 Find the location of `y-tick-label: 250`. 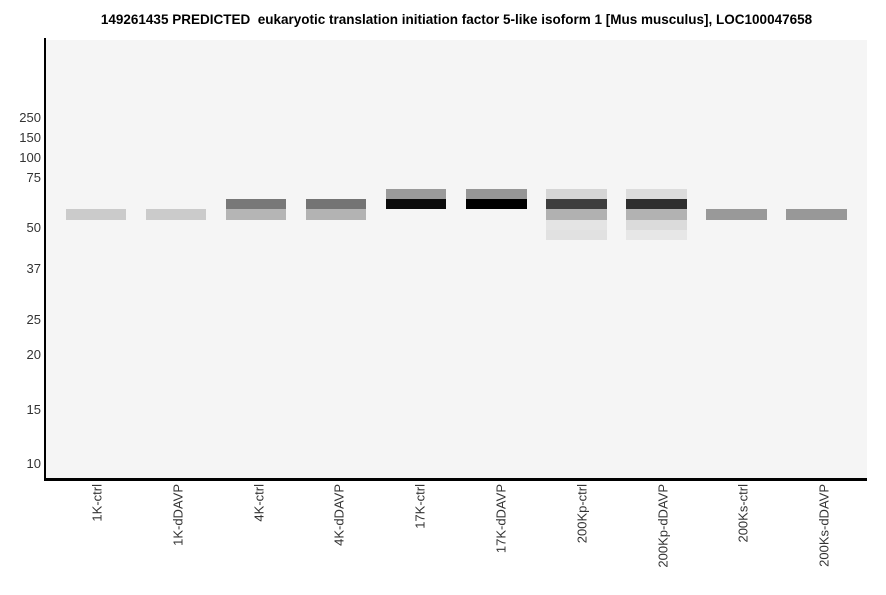

y-tick-label: 250 is located at coordinates (30, 117).